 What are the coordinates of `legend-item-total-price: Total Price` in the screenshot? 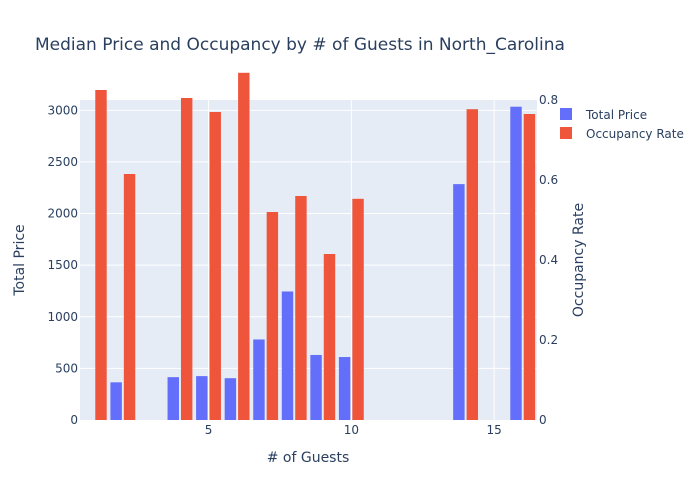 It's located at (603, 115).